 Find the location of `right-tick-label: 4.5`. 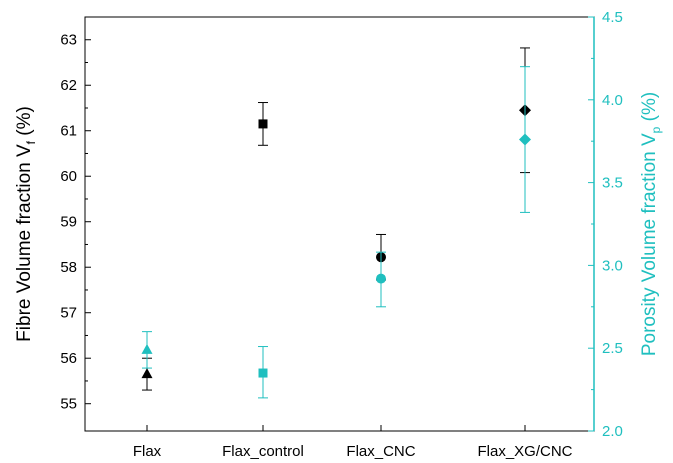

right-tick-label: 4.5 is located at coordinates (612, 17).